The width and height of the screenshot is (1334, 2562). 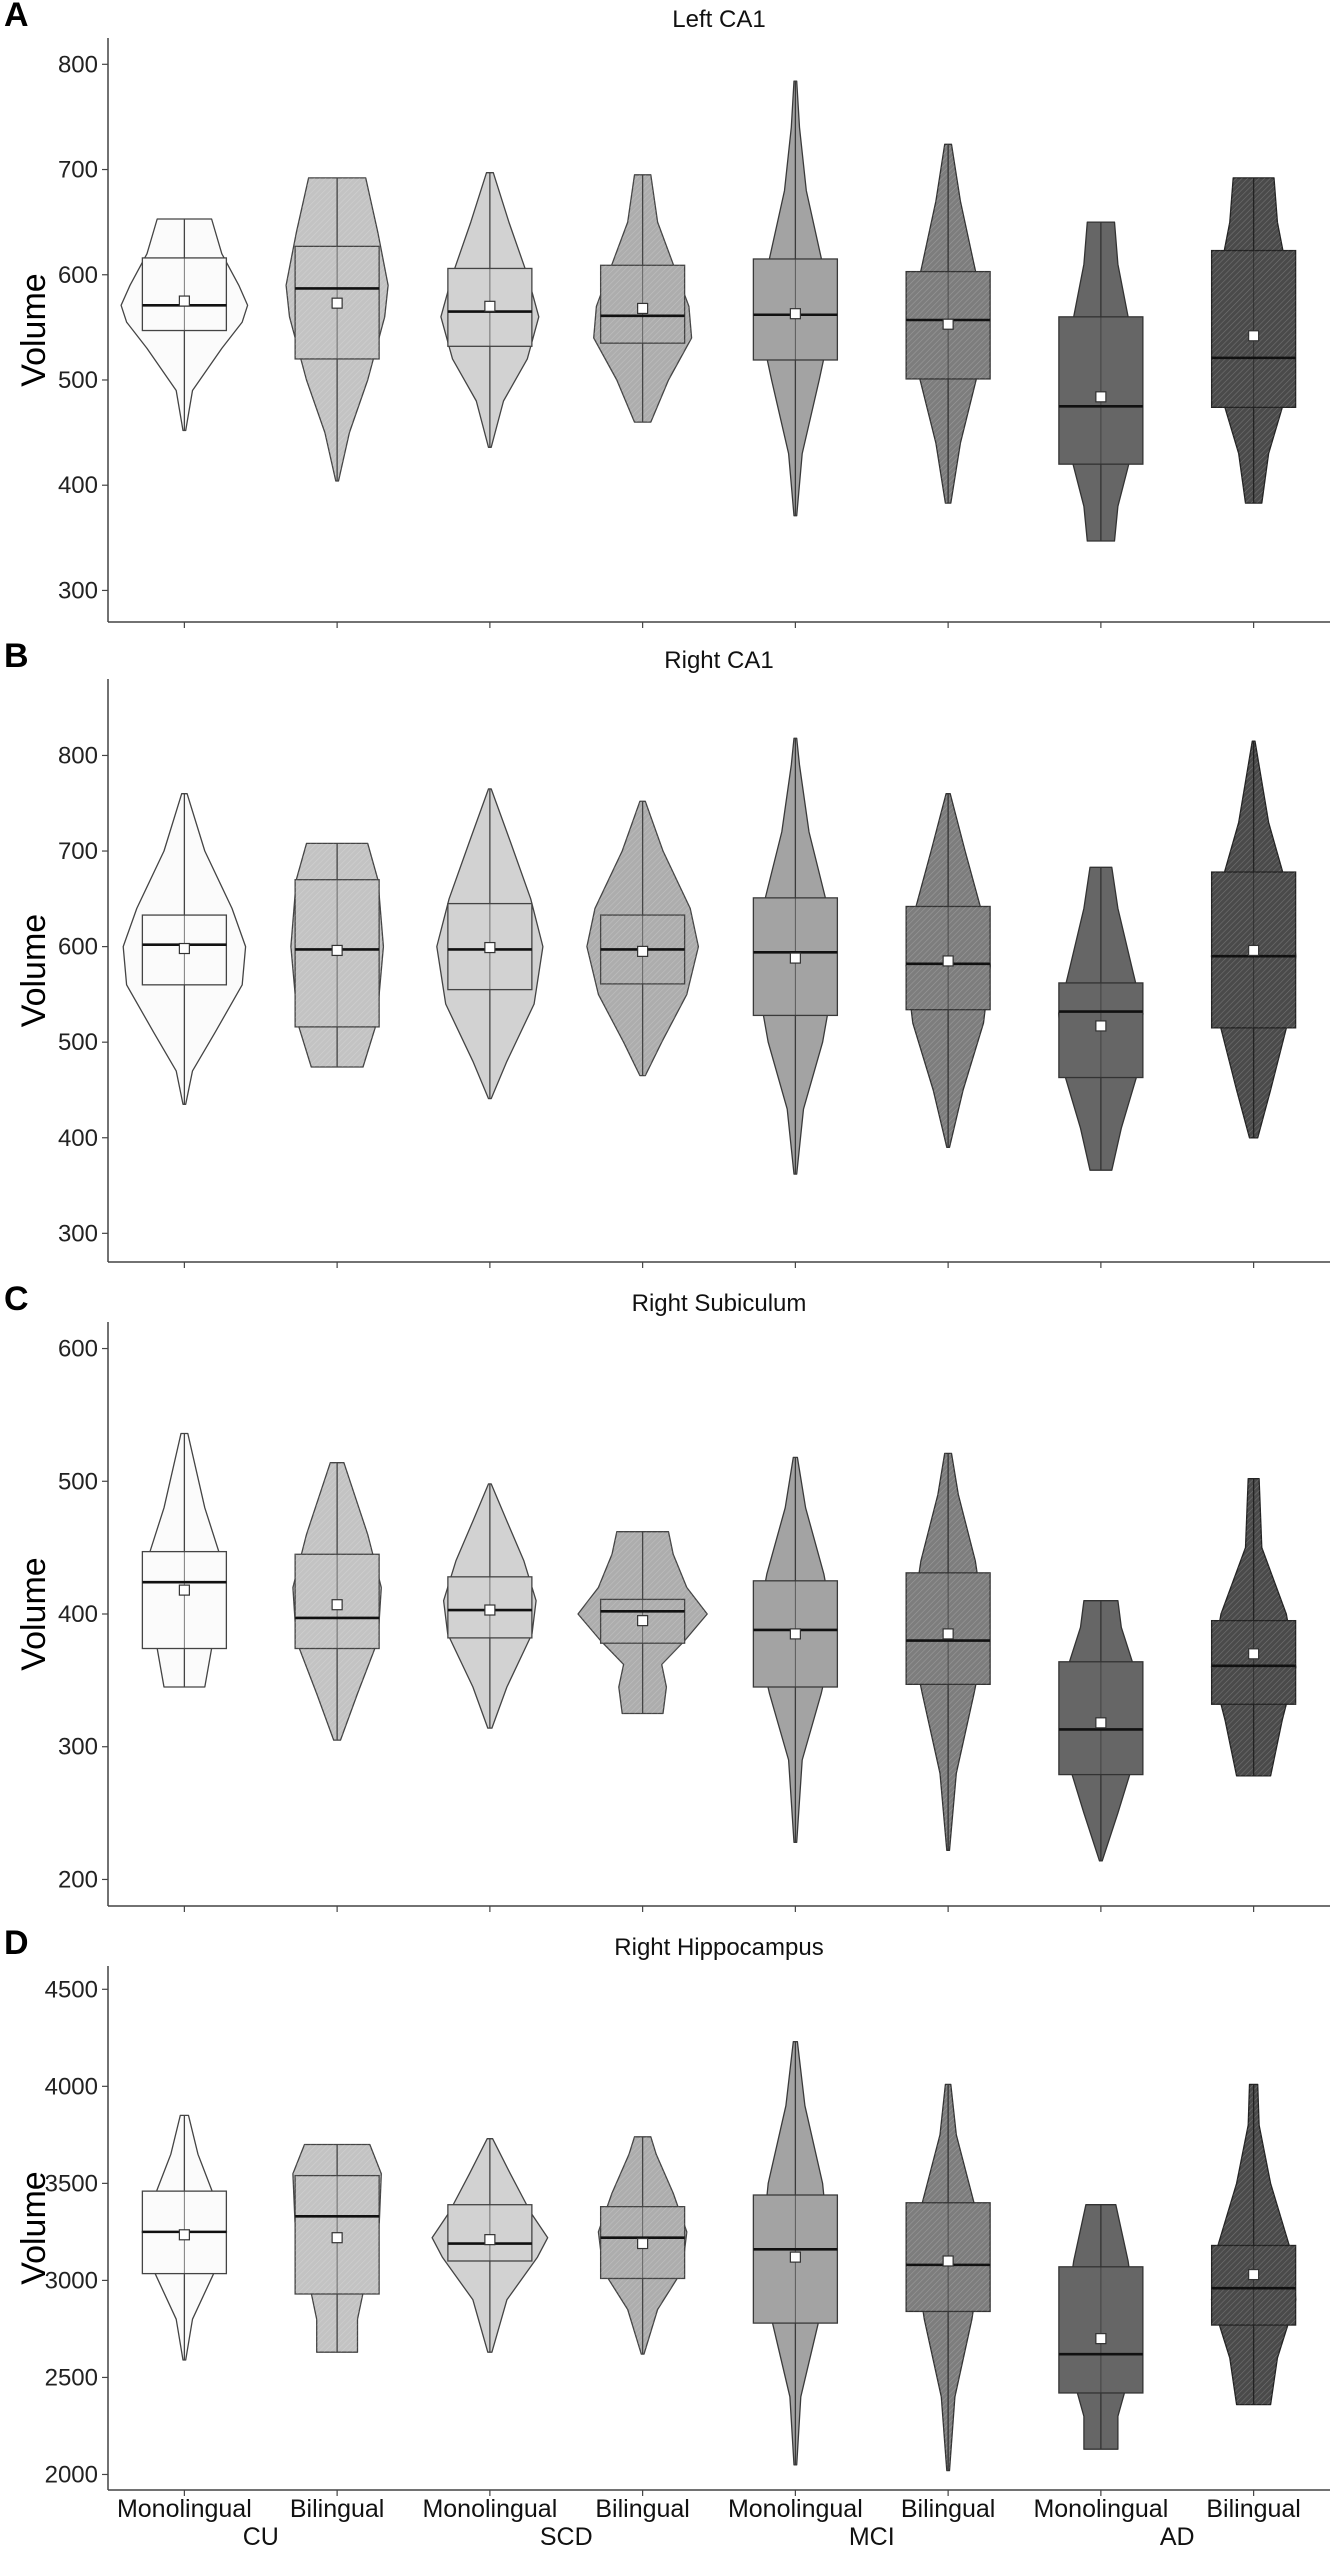 What do you see at coordinates (78, 1879) in the screenshot?
I see `y-tick-label: 200` at bounding box center [78, 1879].